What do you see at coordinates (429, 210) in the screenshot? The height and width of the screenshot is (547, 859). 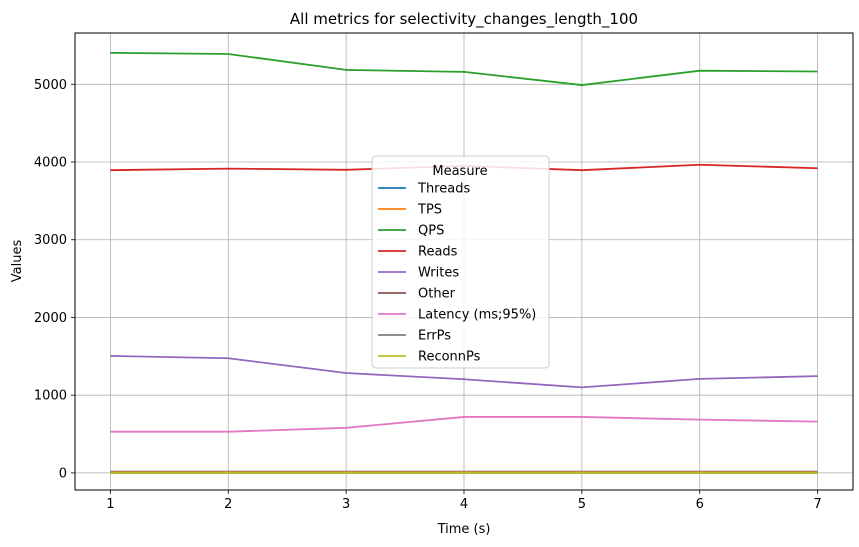 I see `legend-label-tps: TPS` at bounding box center [429, 210].